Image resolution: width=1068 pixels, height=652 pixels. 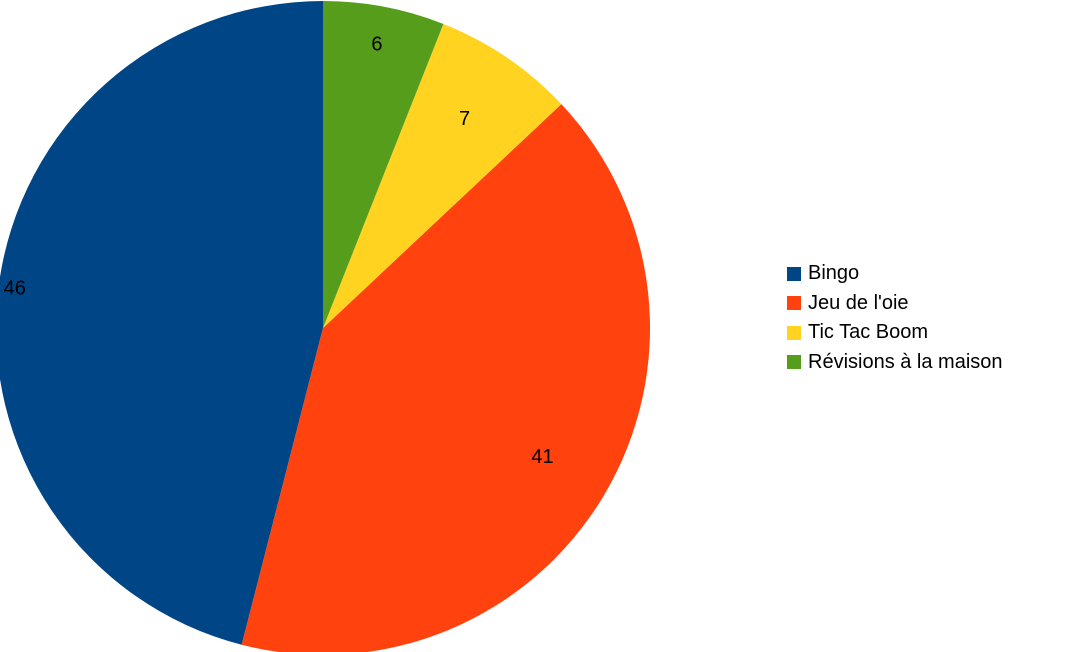 What do you see at coordinates (376, 45) in the screenshot?
I see `data-label: 6` at bounding box center [376, 45].